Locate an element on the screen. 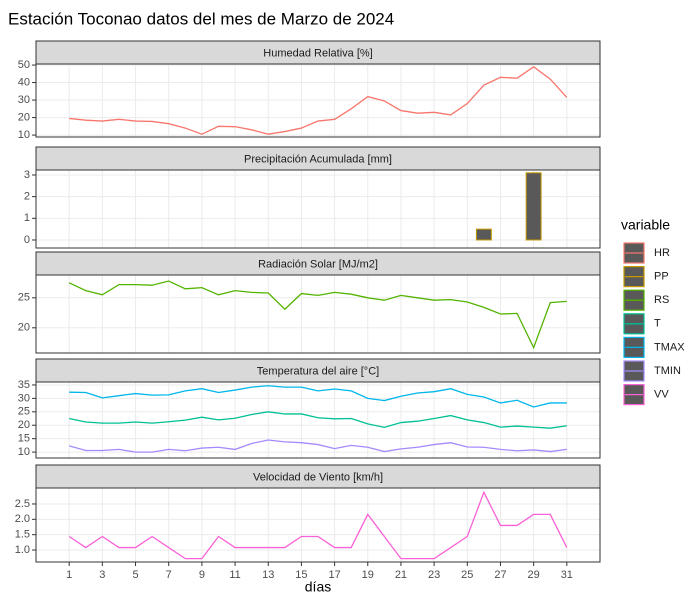 The image size is (688, 595). y-tick-label: 2.5 is located at coordinates (22, 504).